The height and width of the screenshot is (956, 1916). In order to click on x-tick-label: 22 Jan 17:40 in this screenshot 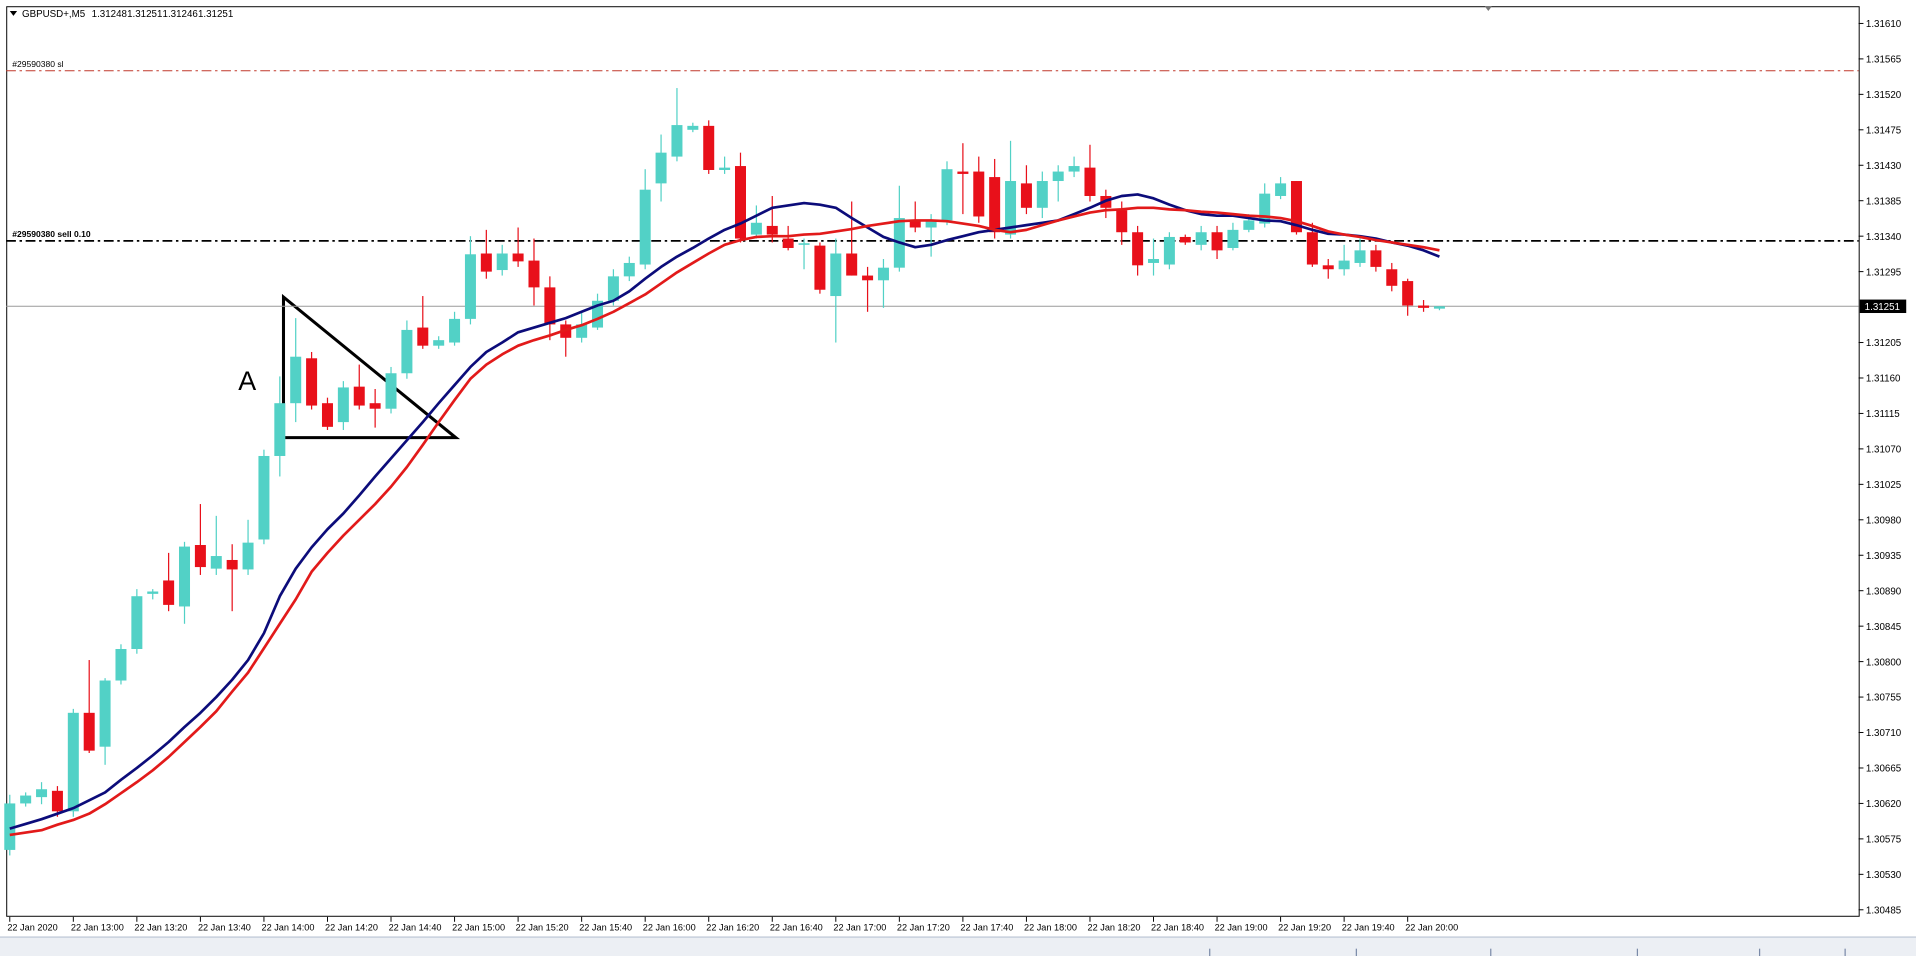, I will do `click(986, 927)`.